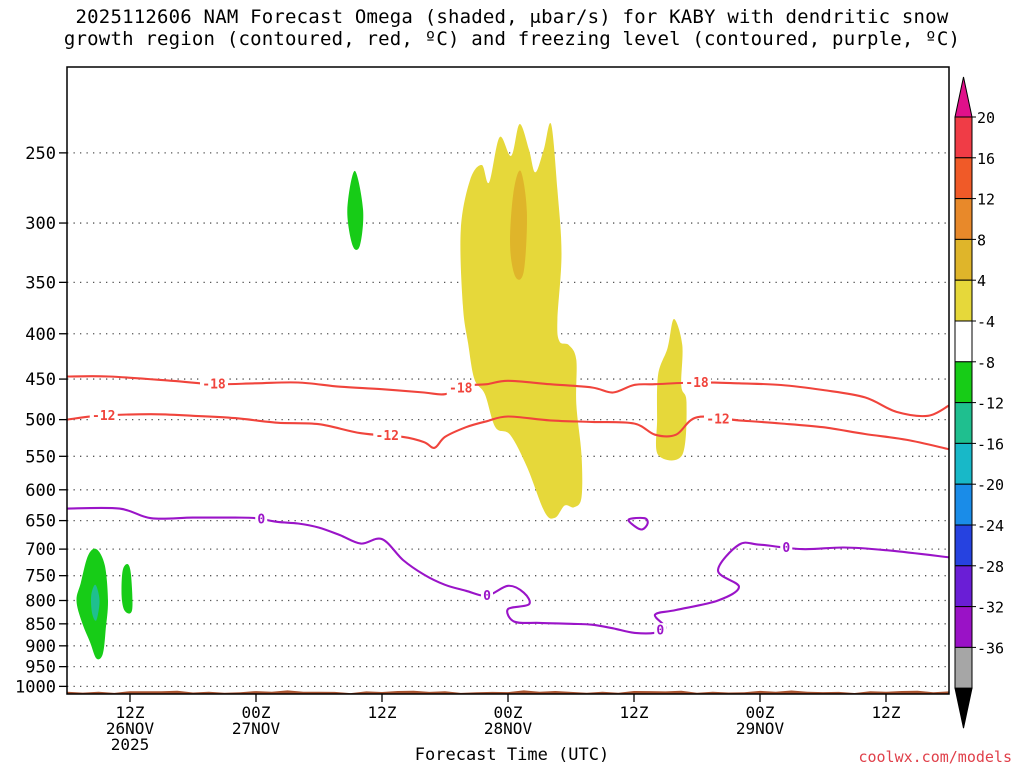  Describe the element at coordinates (634, 712) in the screenshot. I see `x-tick-label-54-0: 12Z` at that location.